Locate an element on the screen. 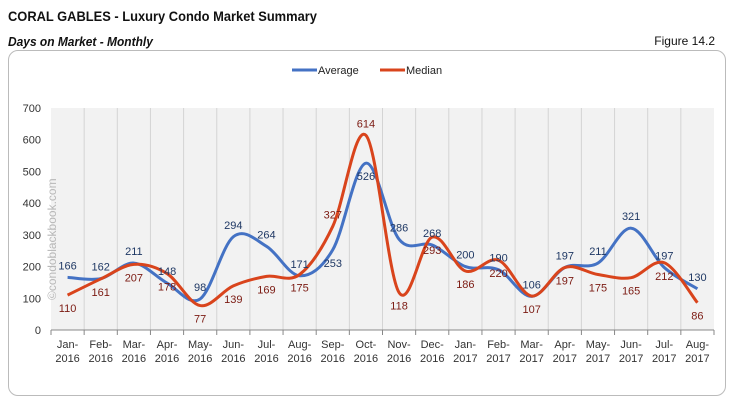 The height and width of the screenshot is (412, 741). data-label-average: 200 is located at coordinates (465, 256).